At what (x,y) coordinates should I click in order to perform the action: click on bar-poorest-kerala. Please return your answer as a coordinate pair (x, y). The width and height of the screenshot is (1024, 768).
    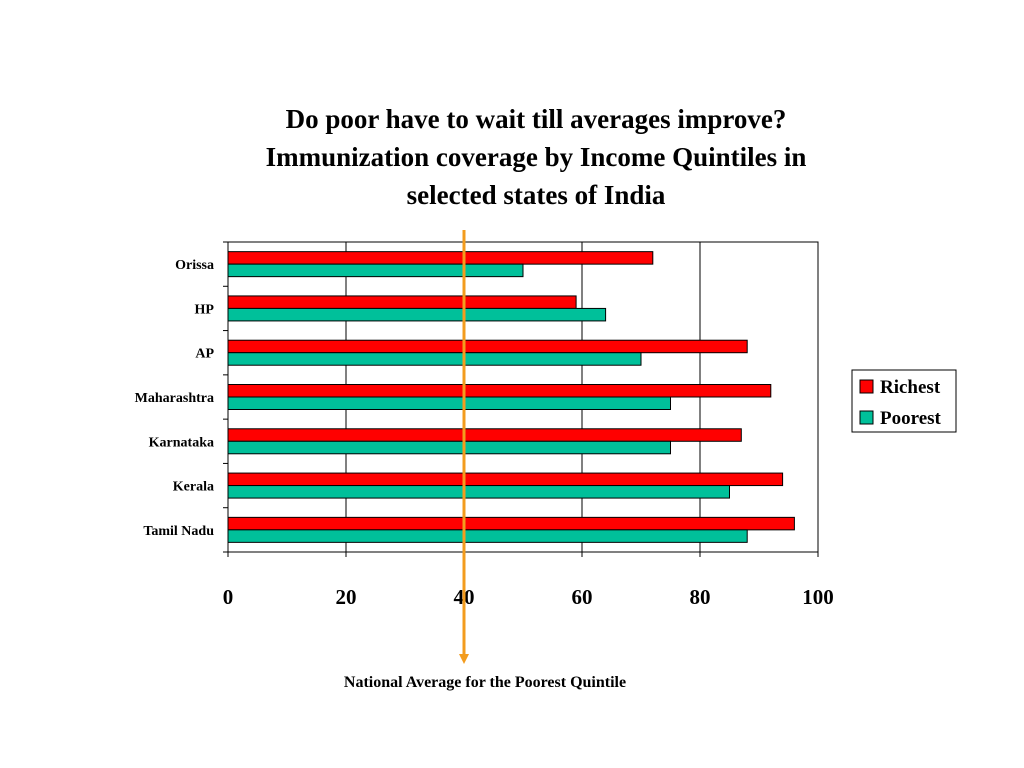
    Looking at the image, I should click on (478, 492).